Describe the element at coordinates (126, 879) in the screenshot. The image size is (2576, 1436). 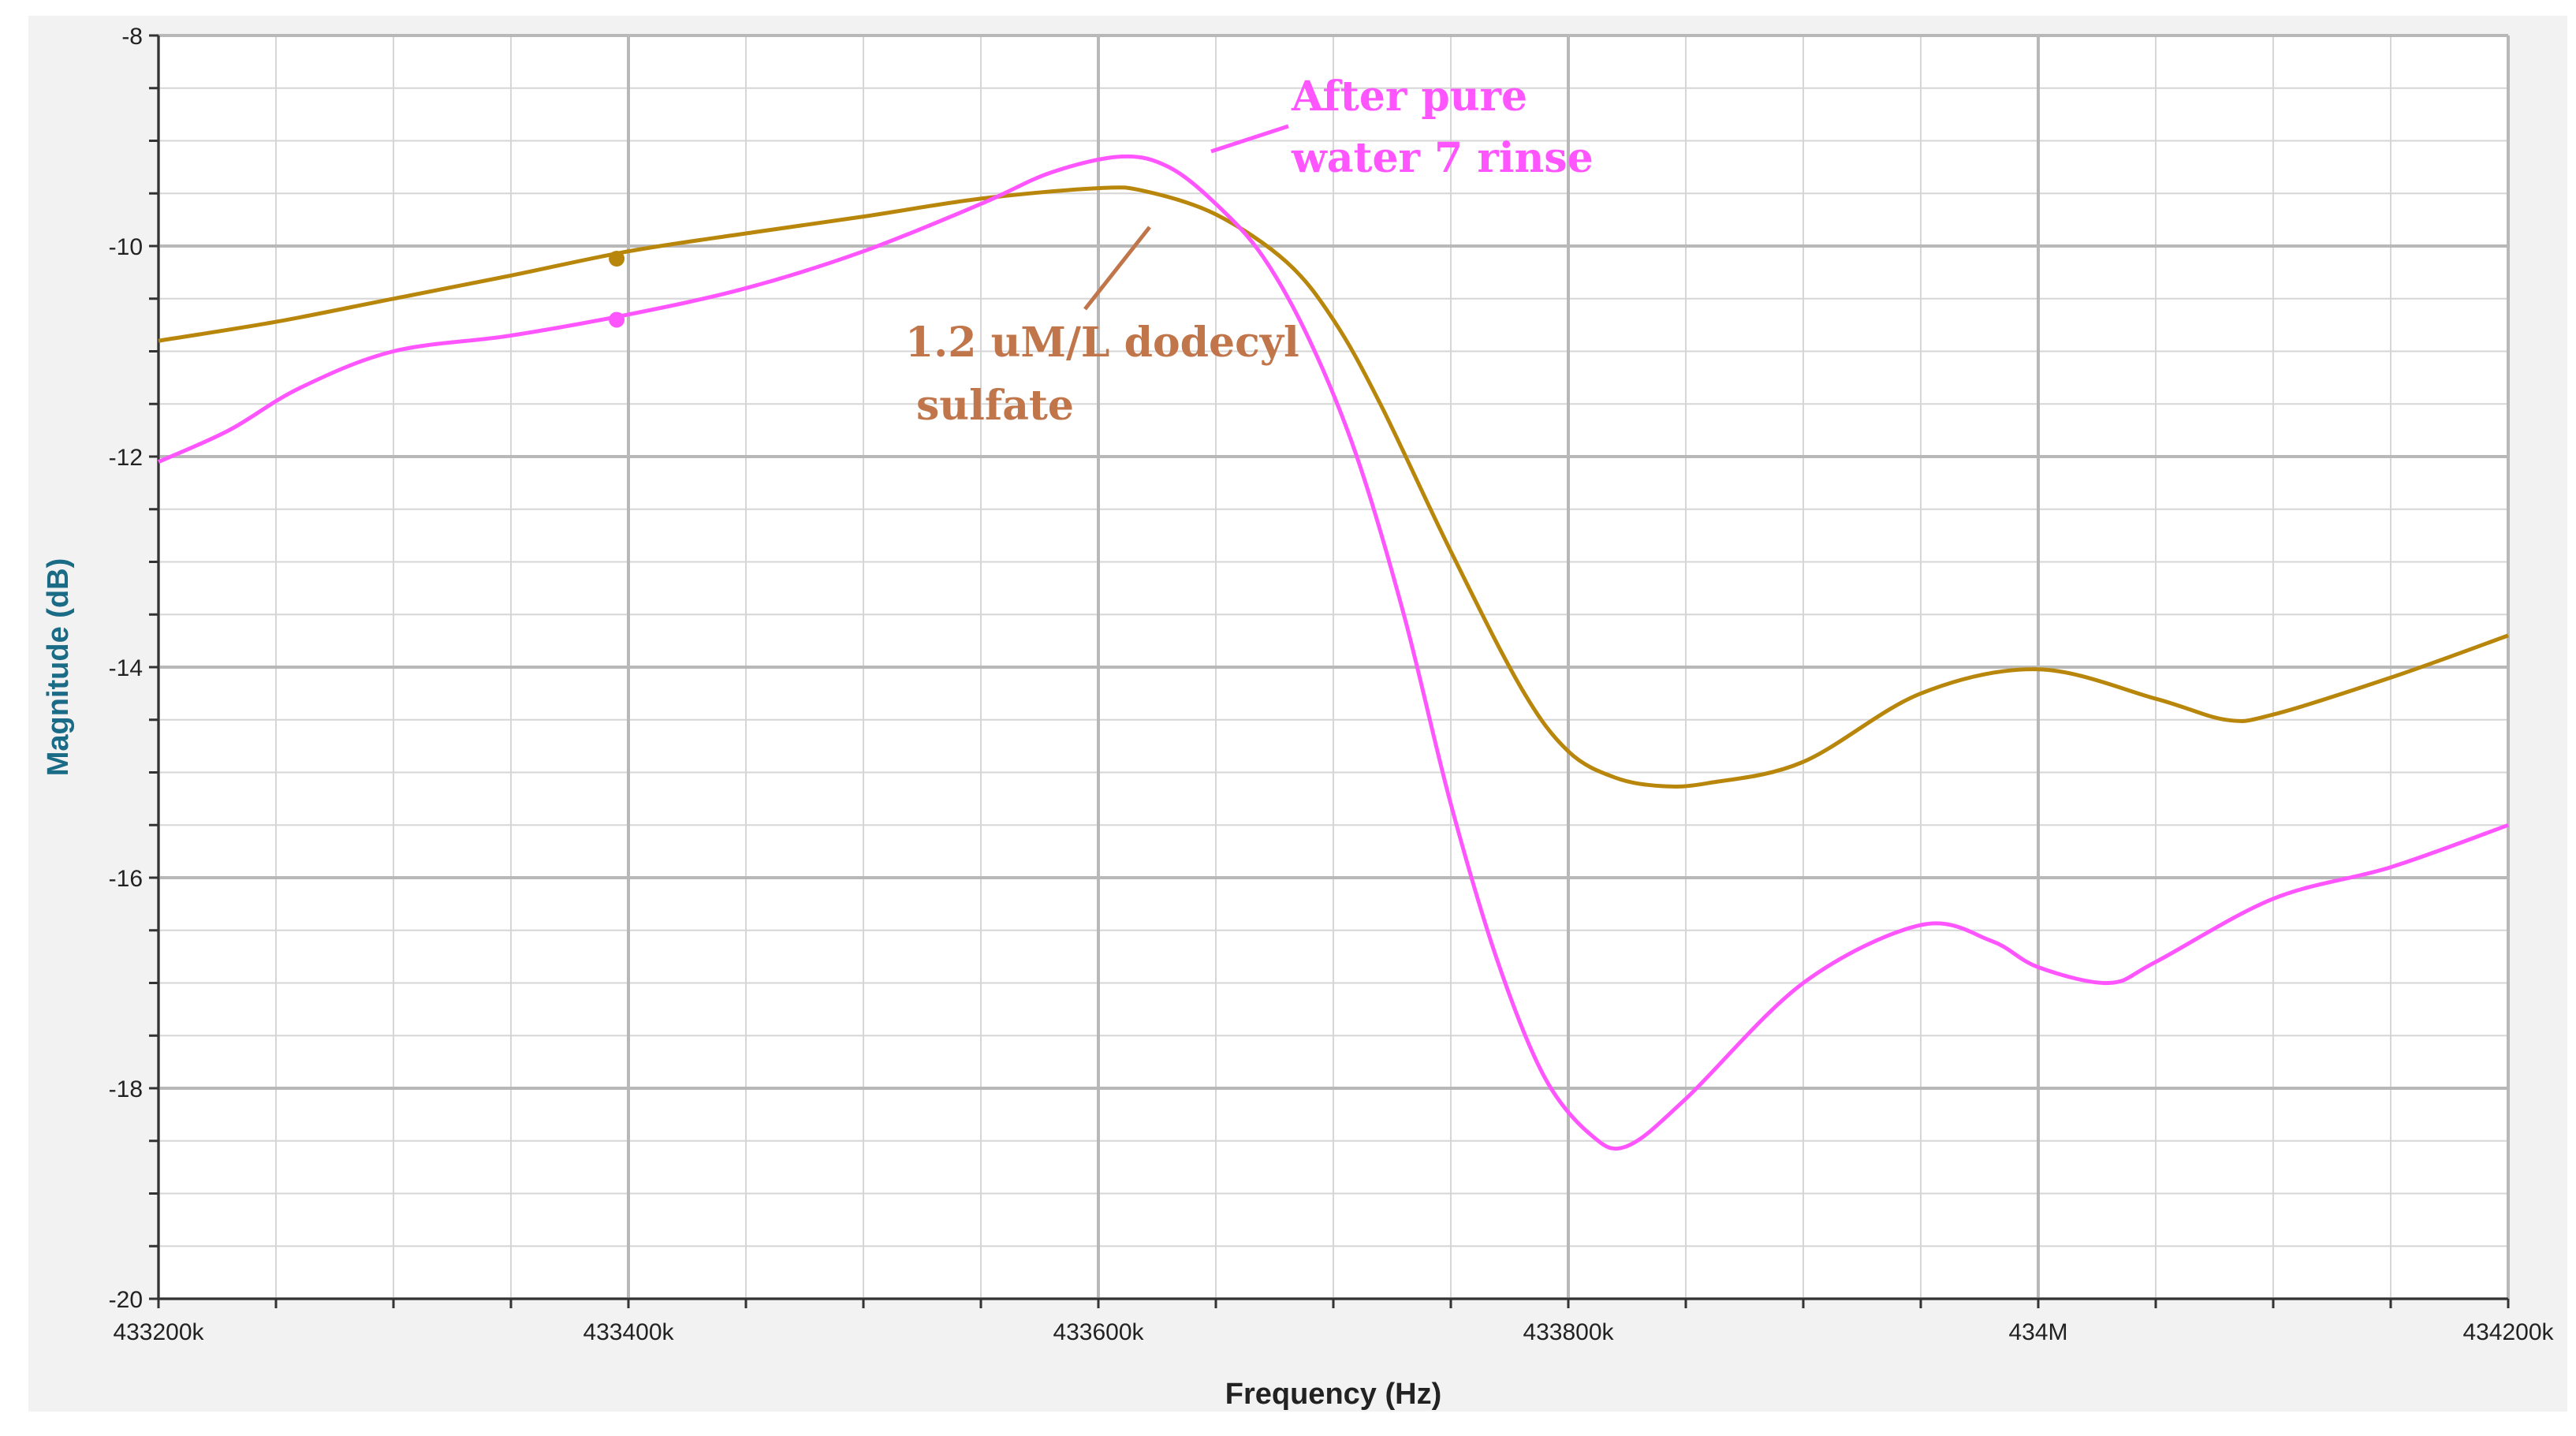
I see `y-tick-label: -16` at that location.